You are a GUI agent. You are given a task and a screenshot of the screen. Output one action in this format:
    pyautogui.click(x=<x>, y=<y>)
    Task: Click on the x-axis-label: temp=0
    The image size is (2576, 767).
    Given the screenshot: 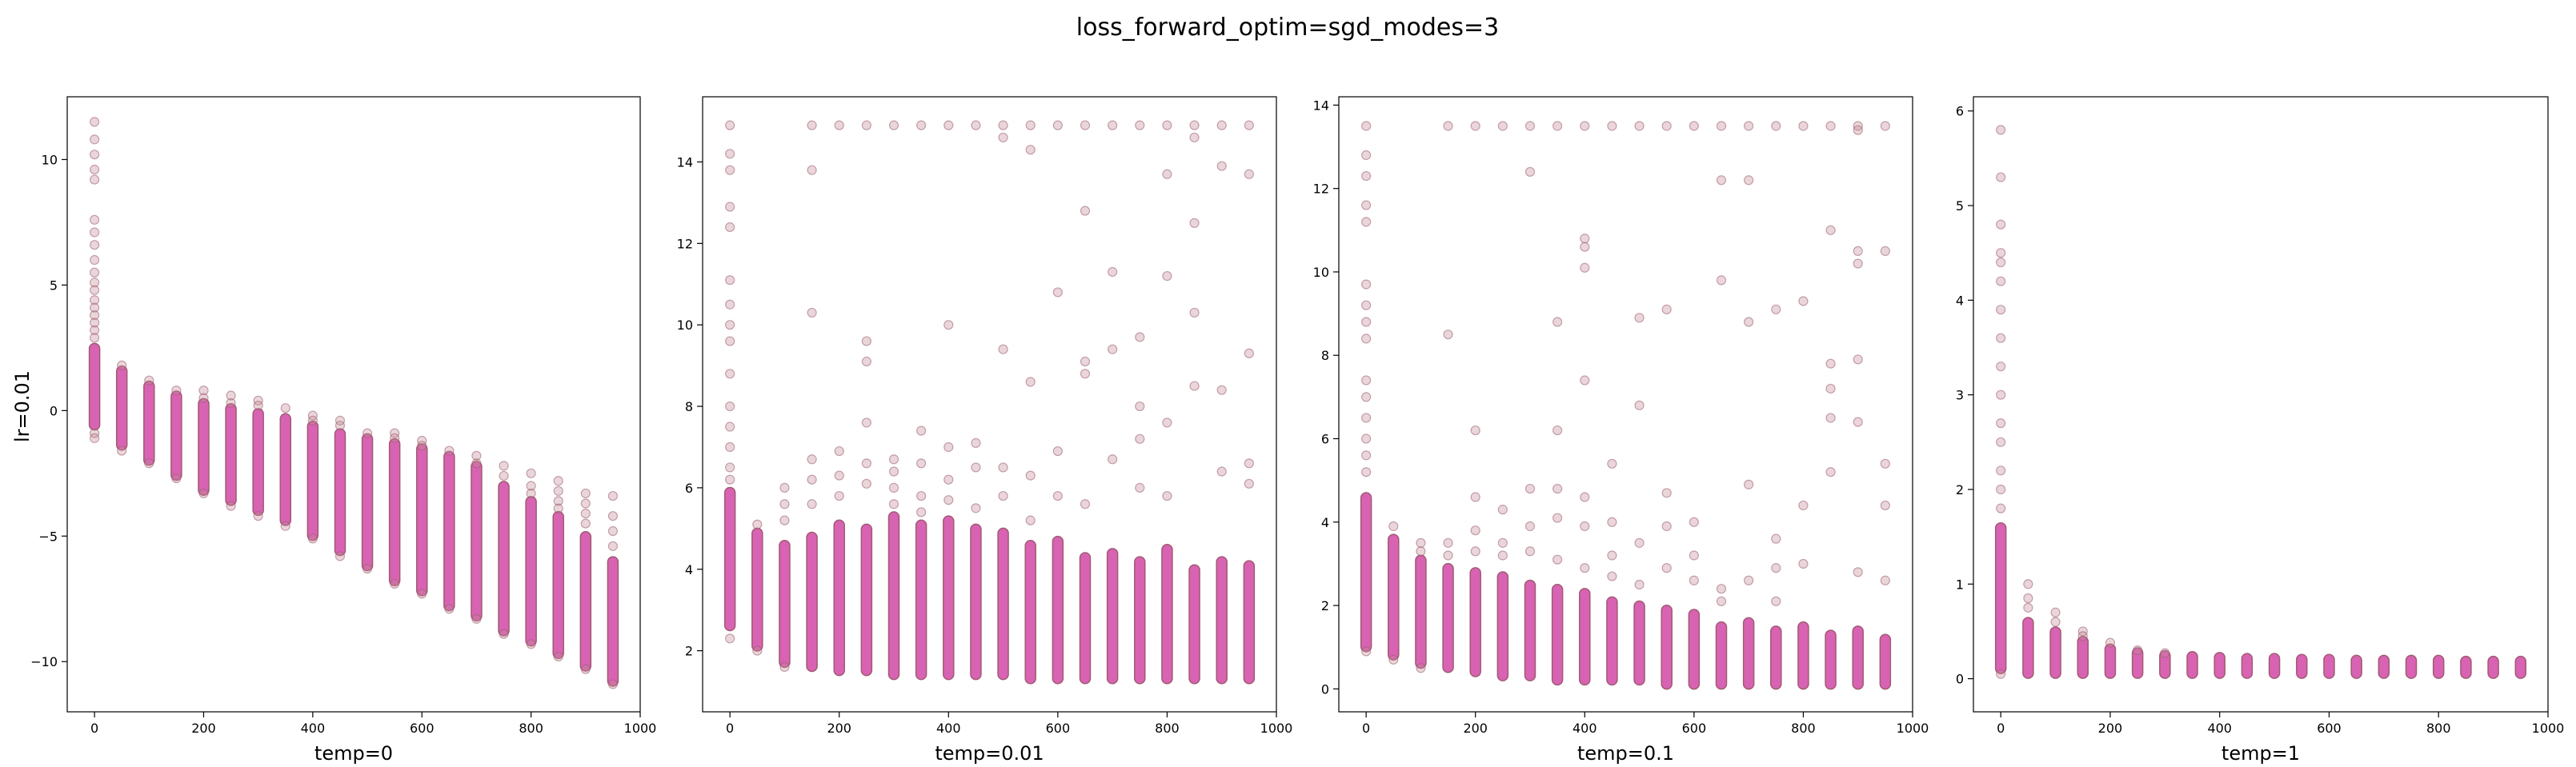 What is the action you would take?
    pyautogui.click(x=353, y=753)
    